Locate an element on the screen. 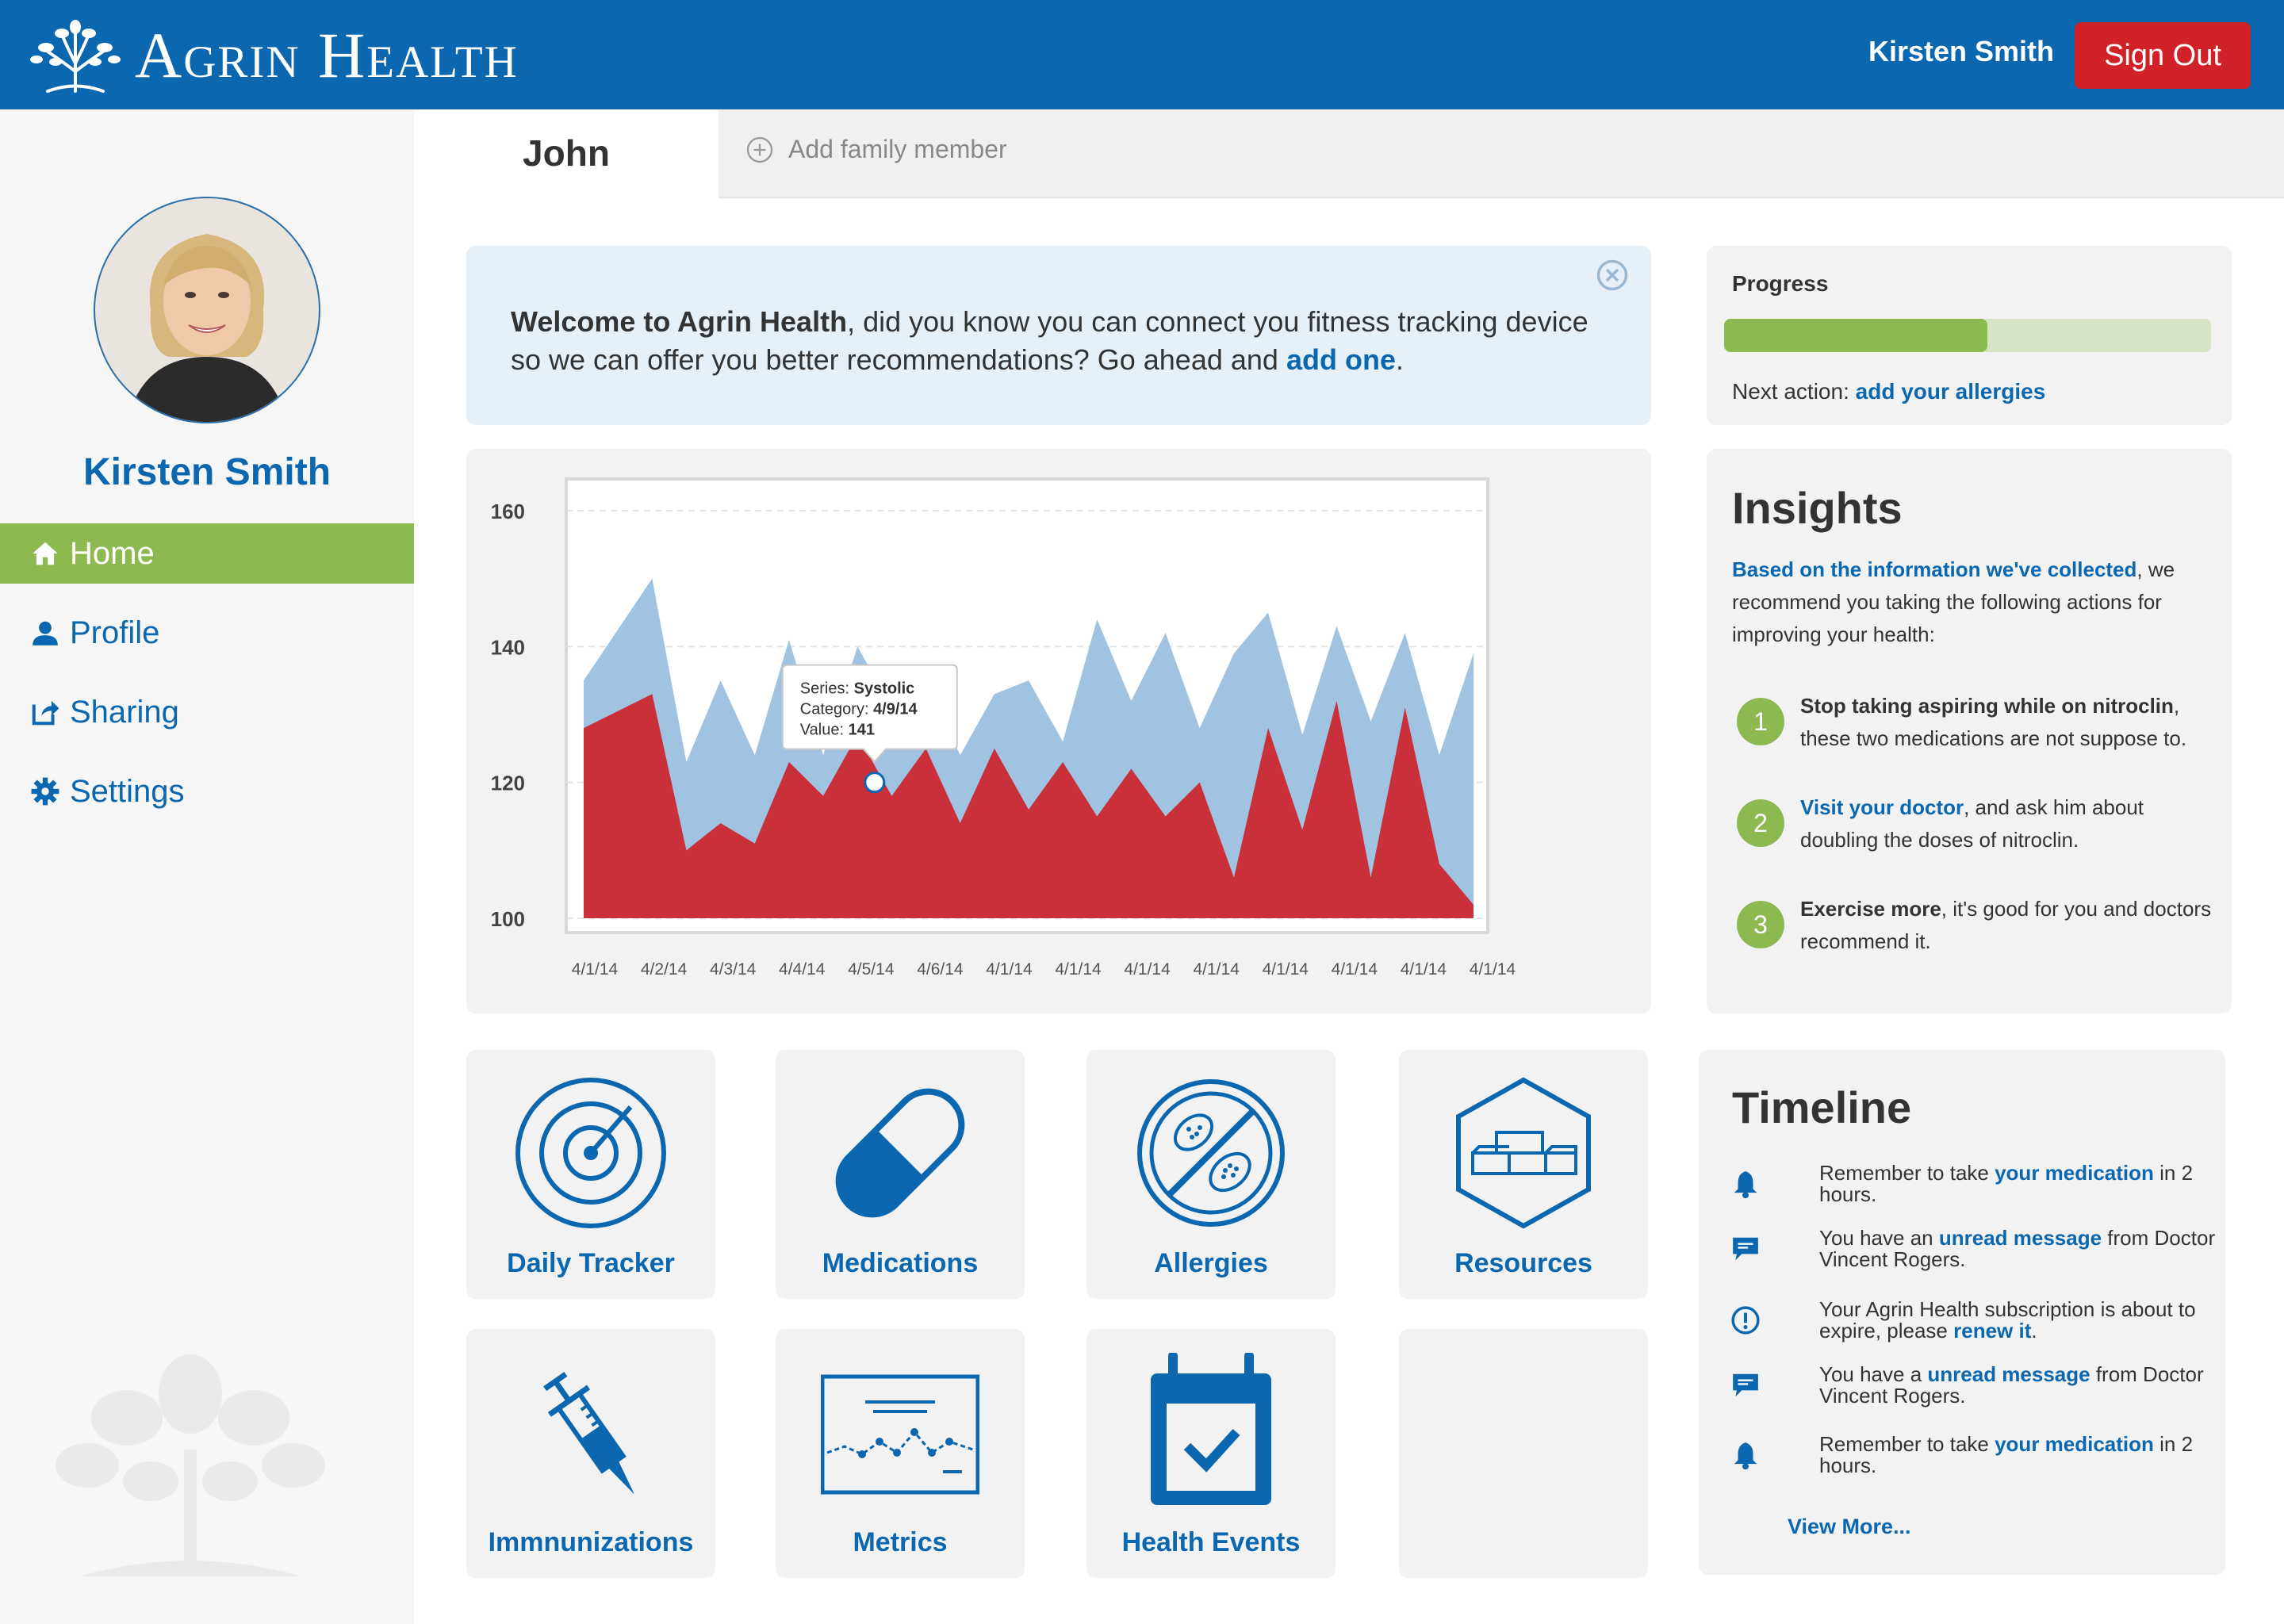 This screenshot has height=1624, width=2284. progress-card: Progress Next action: add your allergies is located at coordinates (1969, 335).